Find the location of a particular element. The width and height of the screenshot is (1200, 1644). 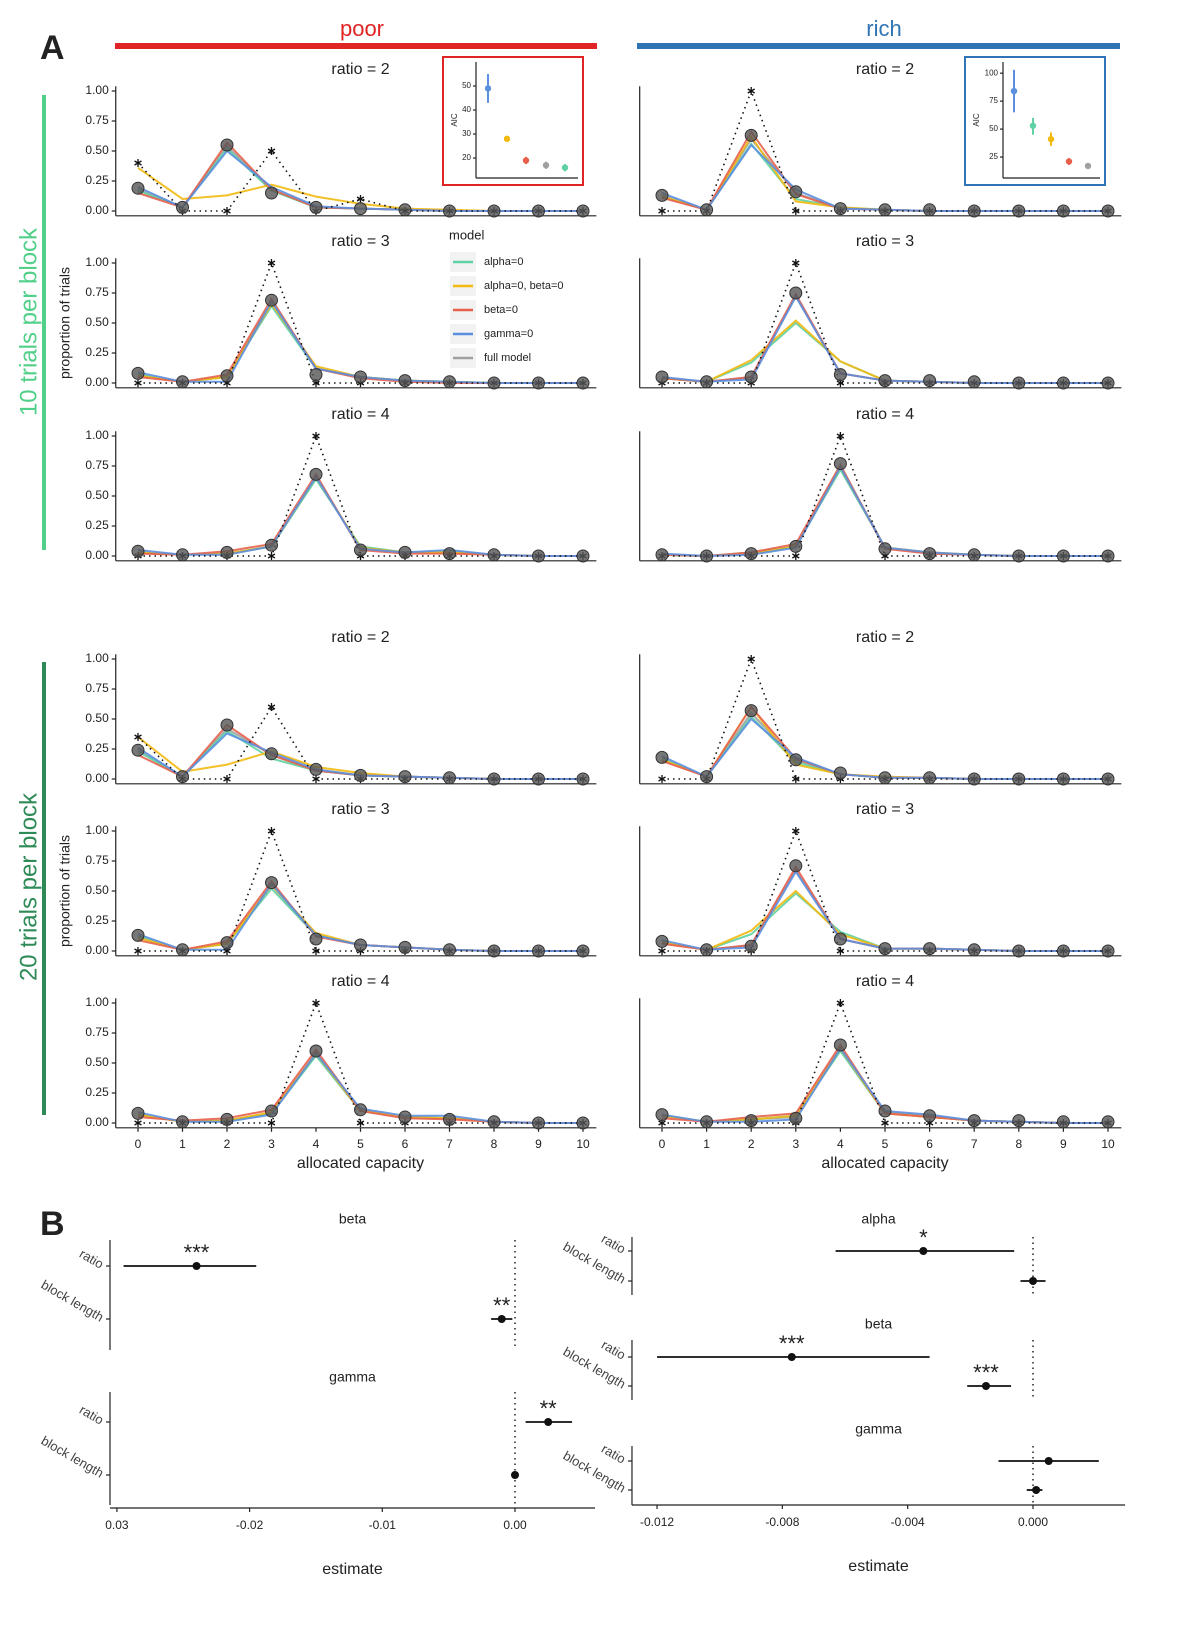

x-tick-label: -0.008 is located at coordinates (782, 1522).